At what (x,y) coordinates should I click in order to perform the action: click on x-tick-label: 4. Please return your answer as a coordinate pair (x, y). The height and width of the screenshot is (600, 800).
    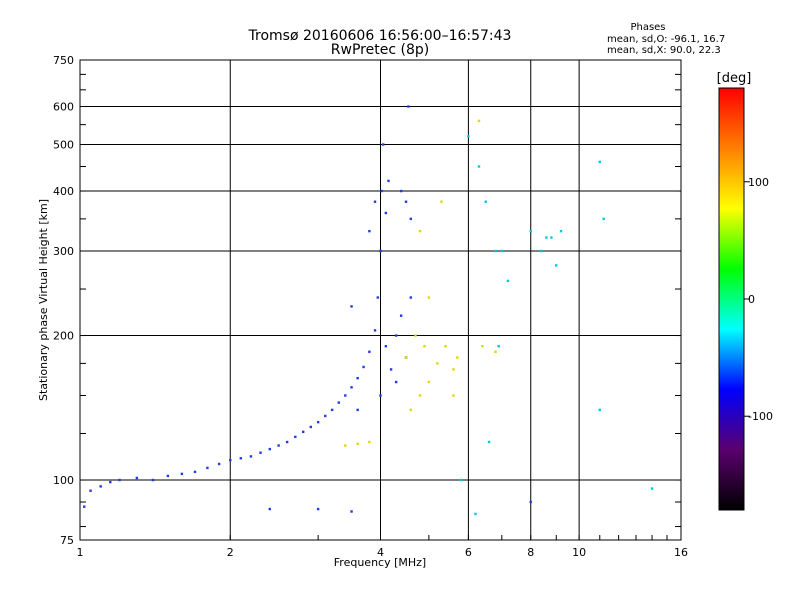
    Looking at the image, I should click on (380, 552).